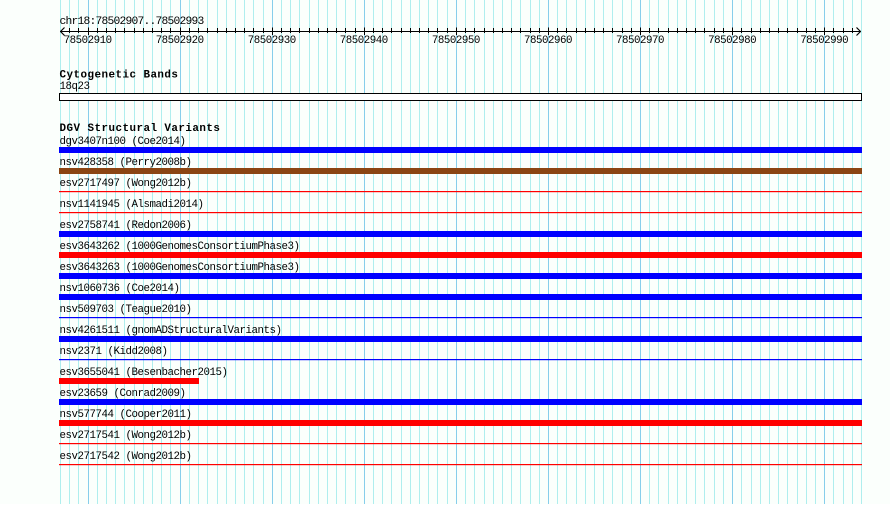  What do you see at coordinates (123, 394) in the screenshot?
I see `svg-text: esv23659 (Conrad2009)` at bounding box center [123, 394].